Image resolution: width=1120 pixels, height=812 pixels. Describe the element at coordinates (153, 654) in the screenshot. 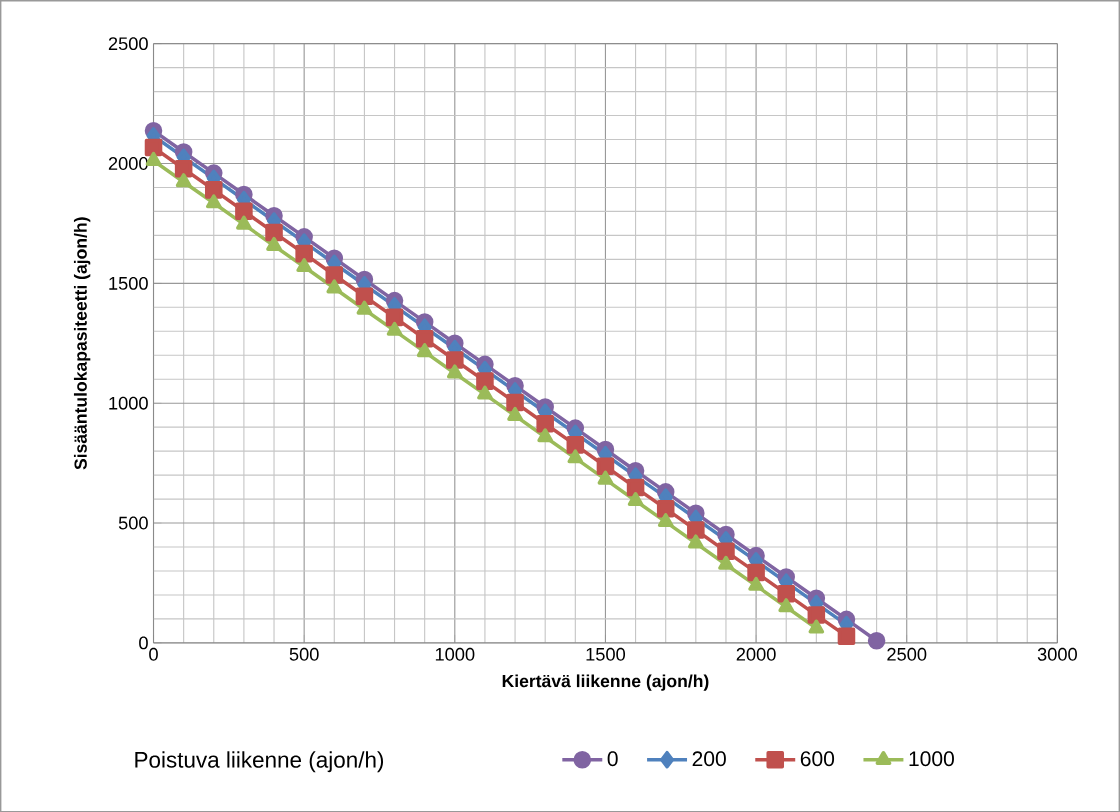

I see `x-tick-label: 0` at that location.